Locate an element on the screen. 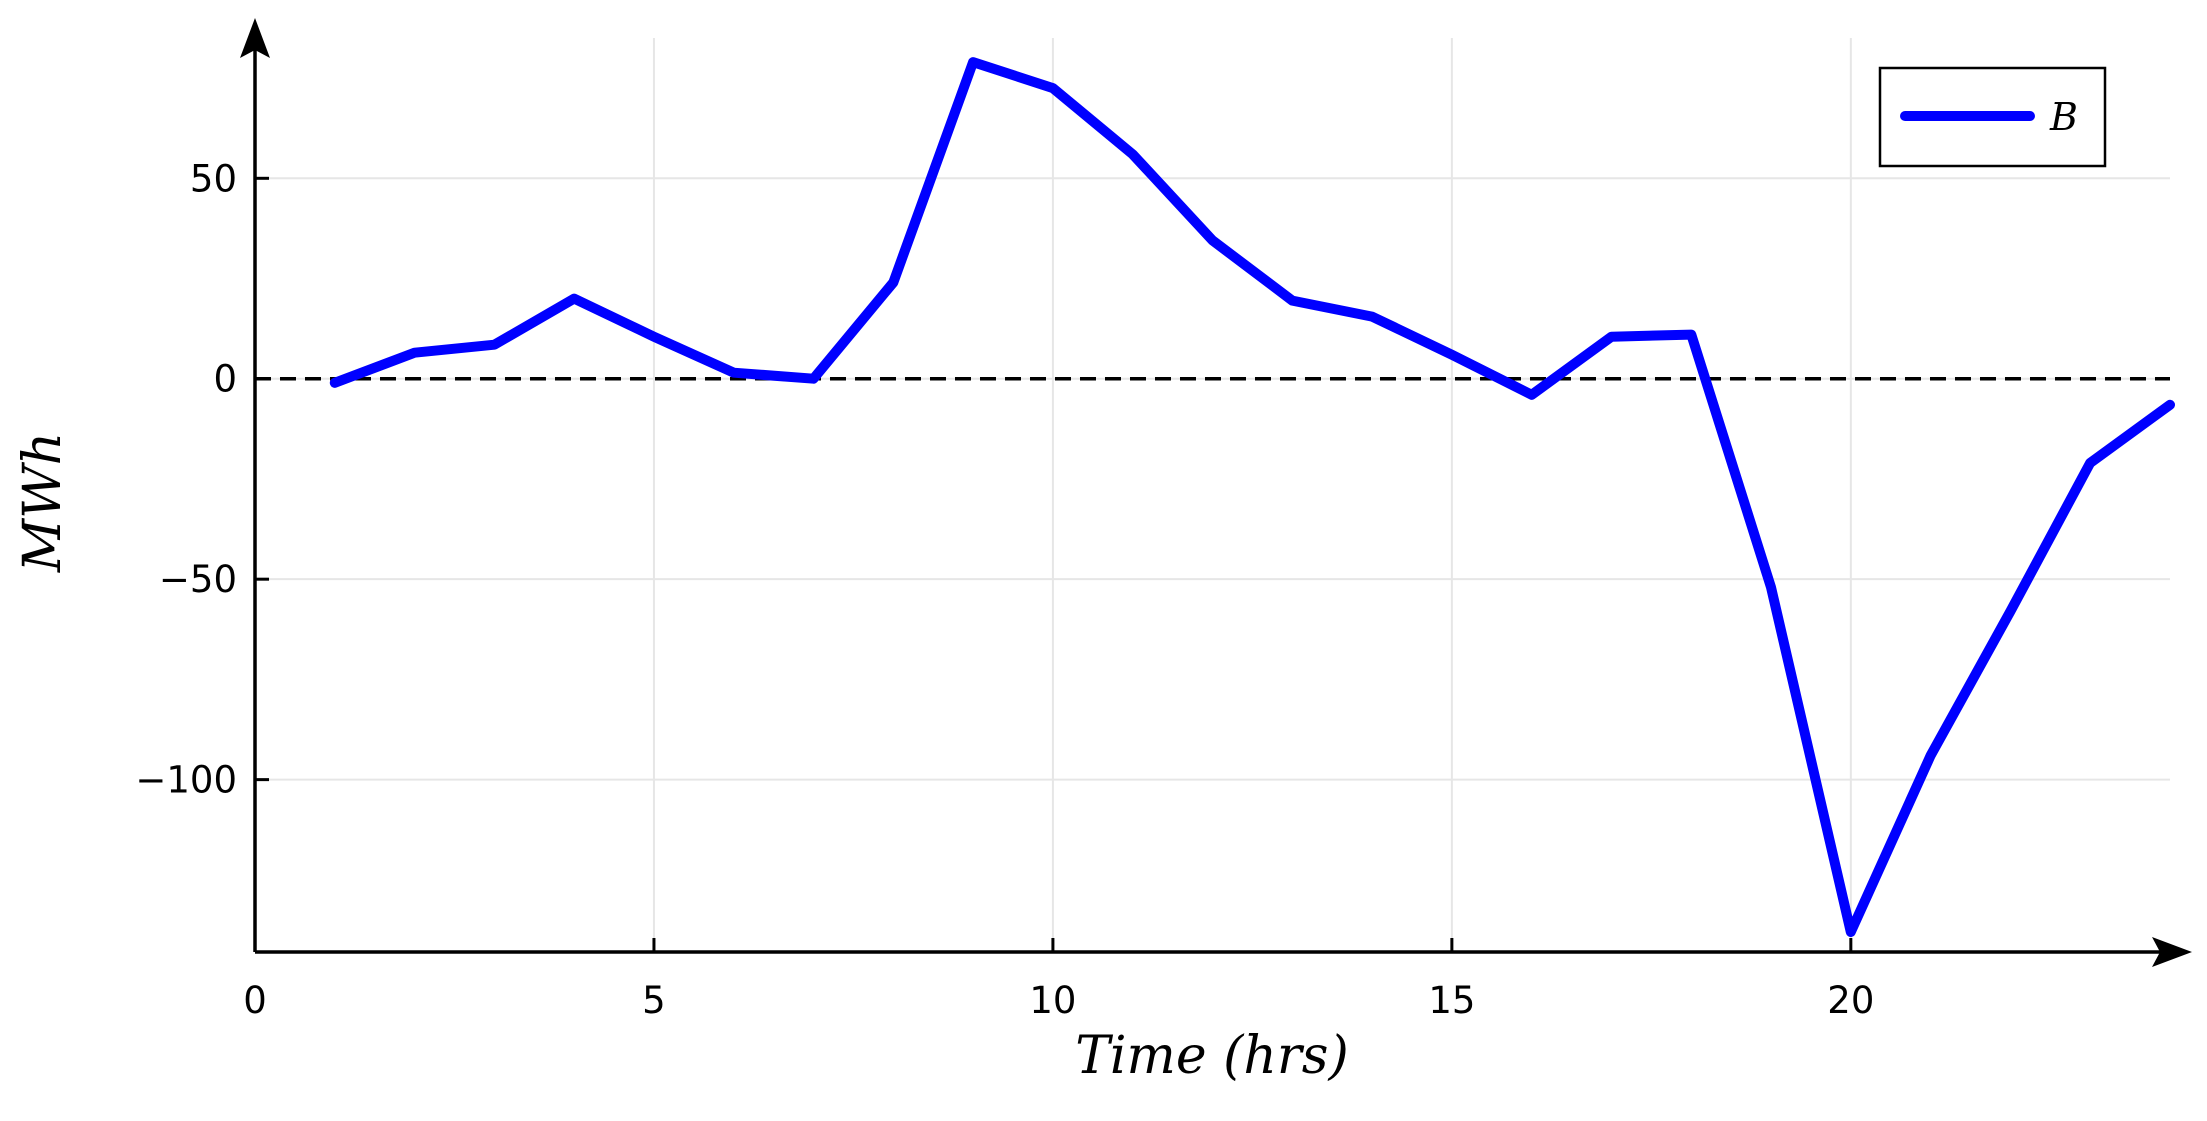 This screenshot has height=1121, width=2207. x-tick-label: 10 is located at coordinates (1052, 1000).